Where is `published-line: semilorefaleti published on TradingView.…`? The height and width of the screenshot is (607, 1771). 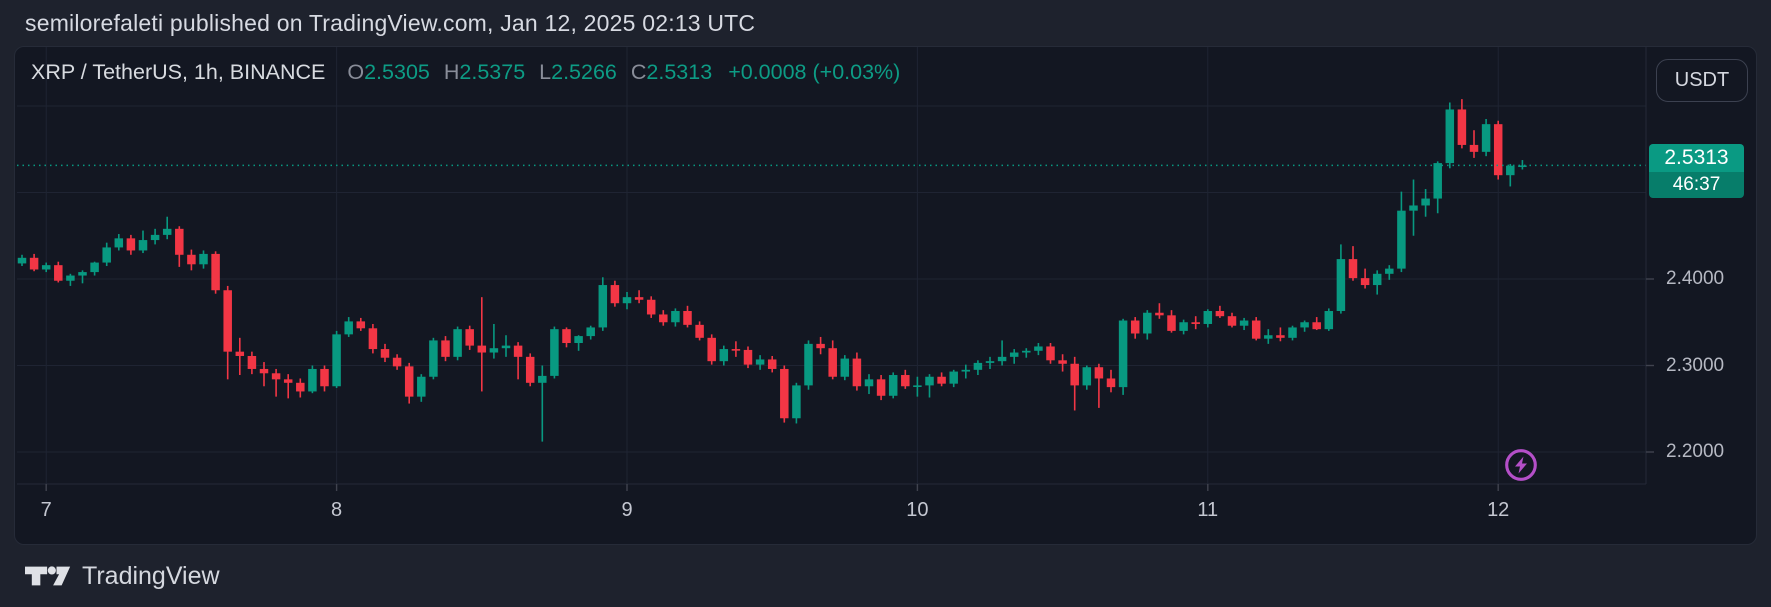
published-line: semilorefaleti published on TradingView.… is located at coordinates (390, 22).